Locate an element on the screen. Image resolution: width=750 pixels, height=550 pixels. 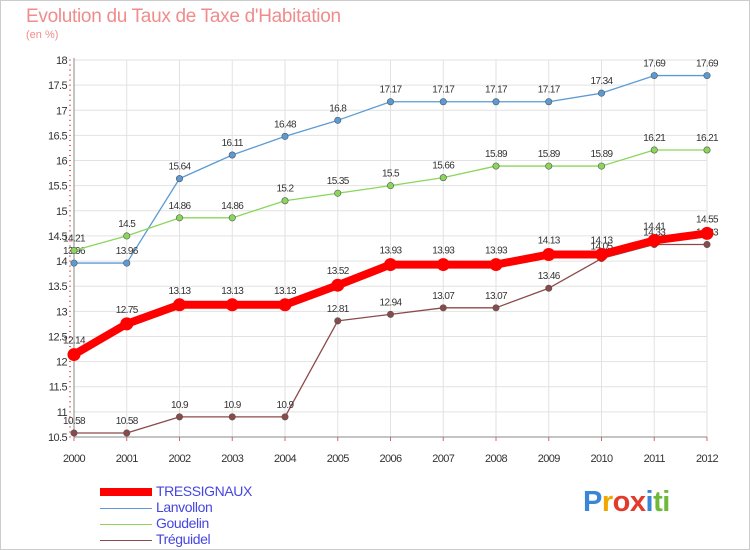
data-label: 15.66 is located at coordinates (443, 166).